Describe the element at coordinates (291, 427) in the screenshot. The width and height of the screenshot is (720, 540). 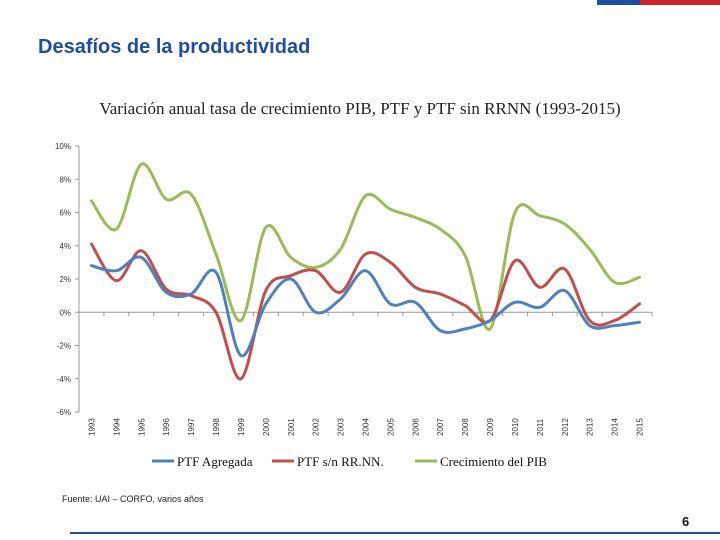
I see `x-tick-label: 2001` at that location.